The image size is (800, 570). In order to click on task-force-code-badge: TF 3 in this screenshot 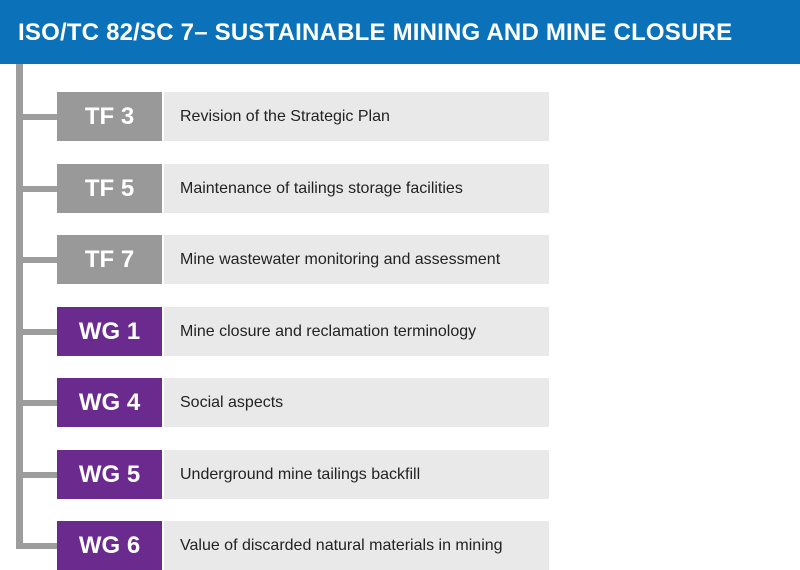, I will do `click(109, 116)`.